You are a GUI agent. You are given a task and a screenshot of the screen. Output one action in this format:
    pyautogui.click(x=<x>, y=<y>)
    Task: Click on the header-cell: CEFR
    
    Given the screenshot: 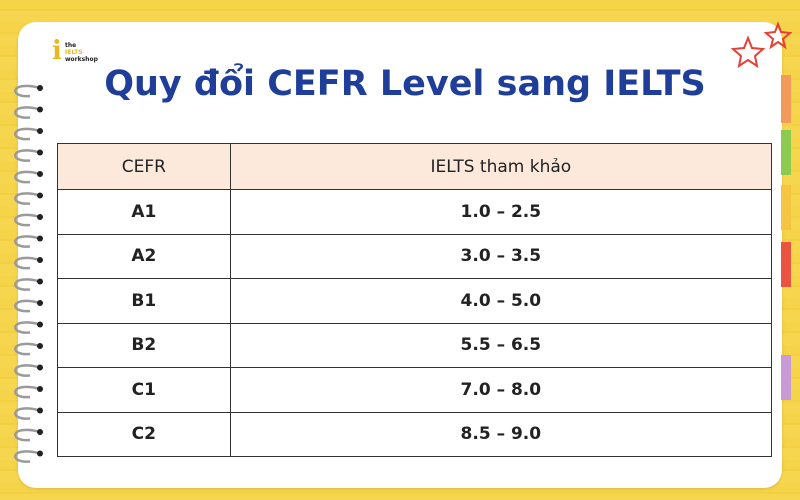 What is the action you would take?
    pyautogui.click(x=144, y=166)
    